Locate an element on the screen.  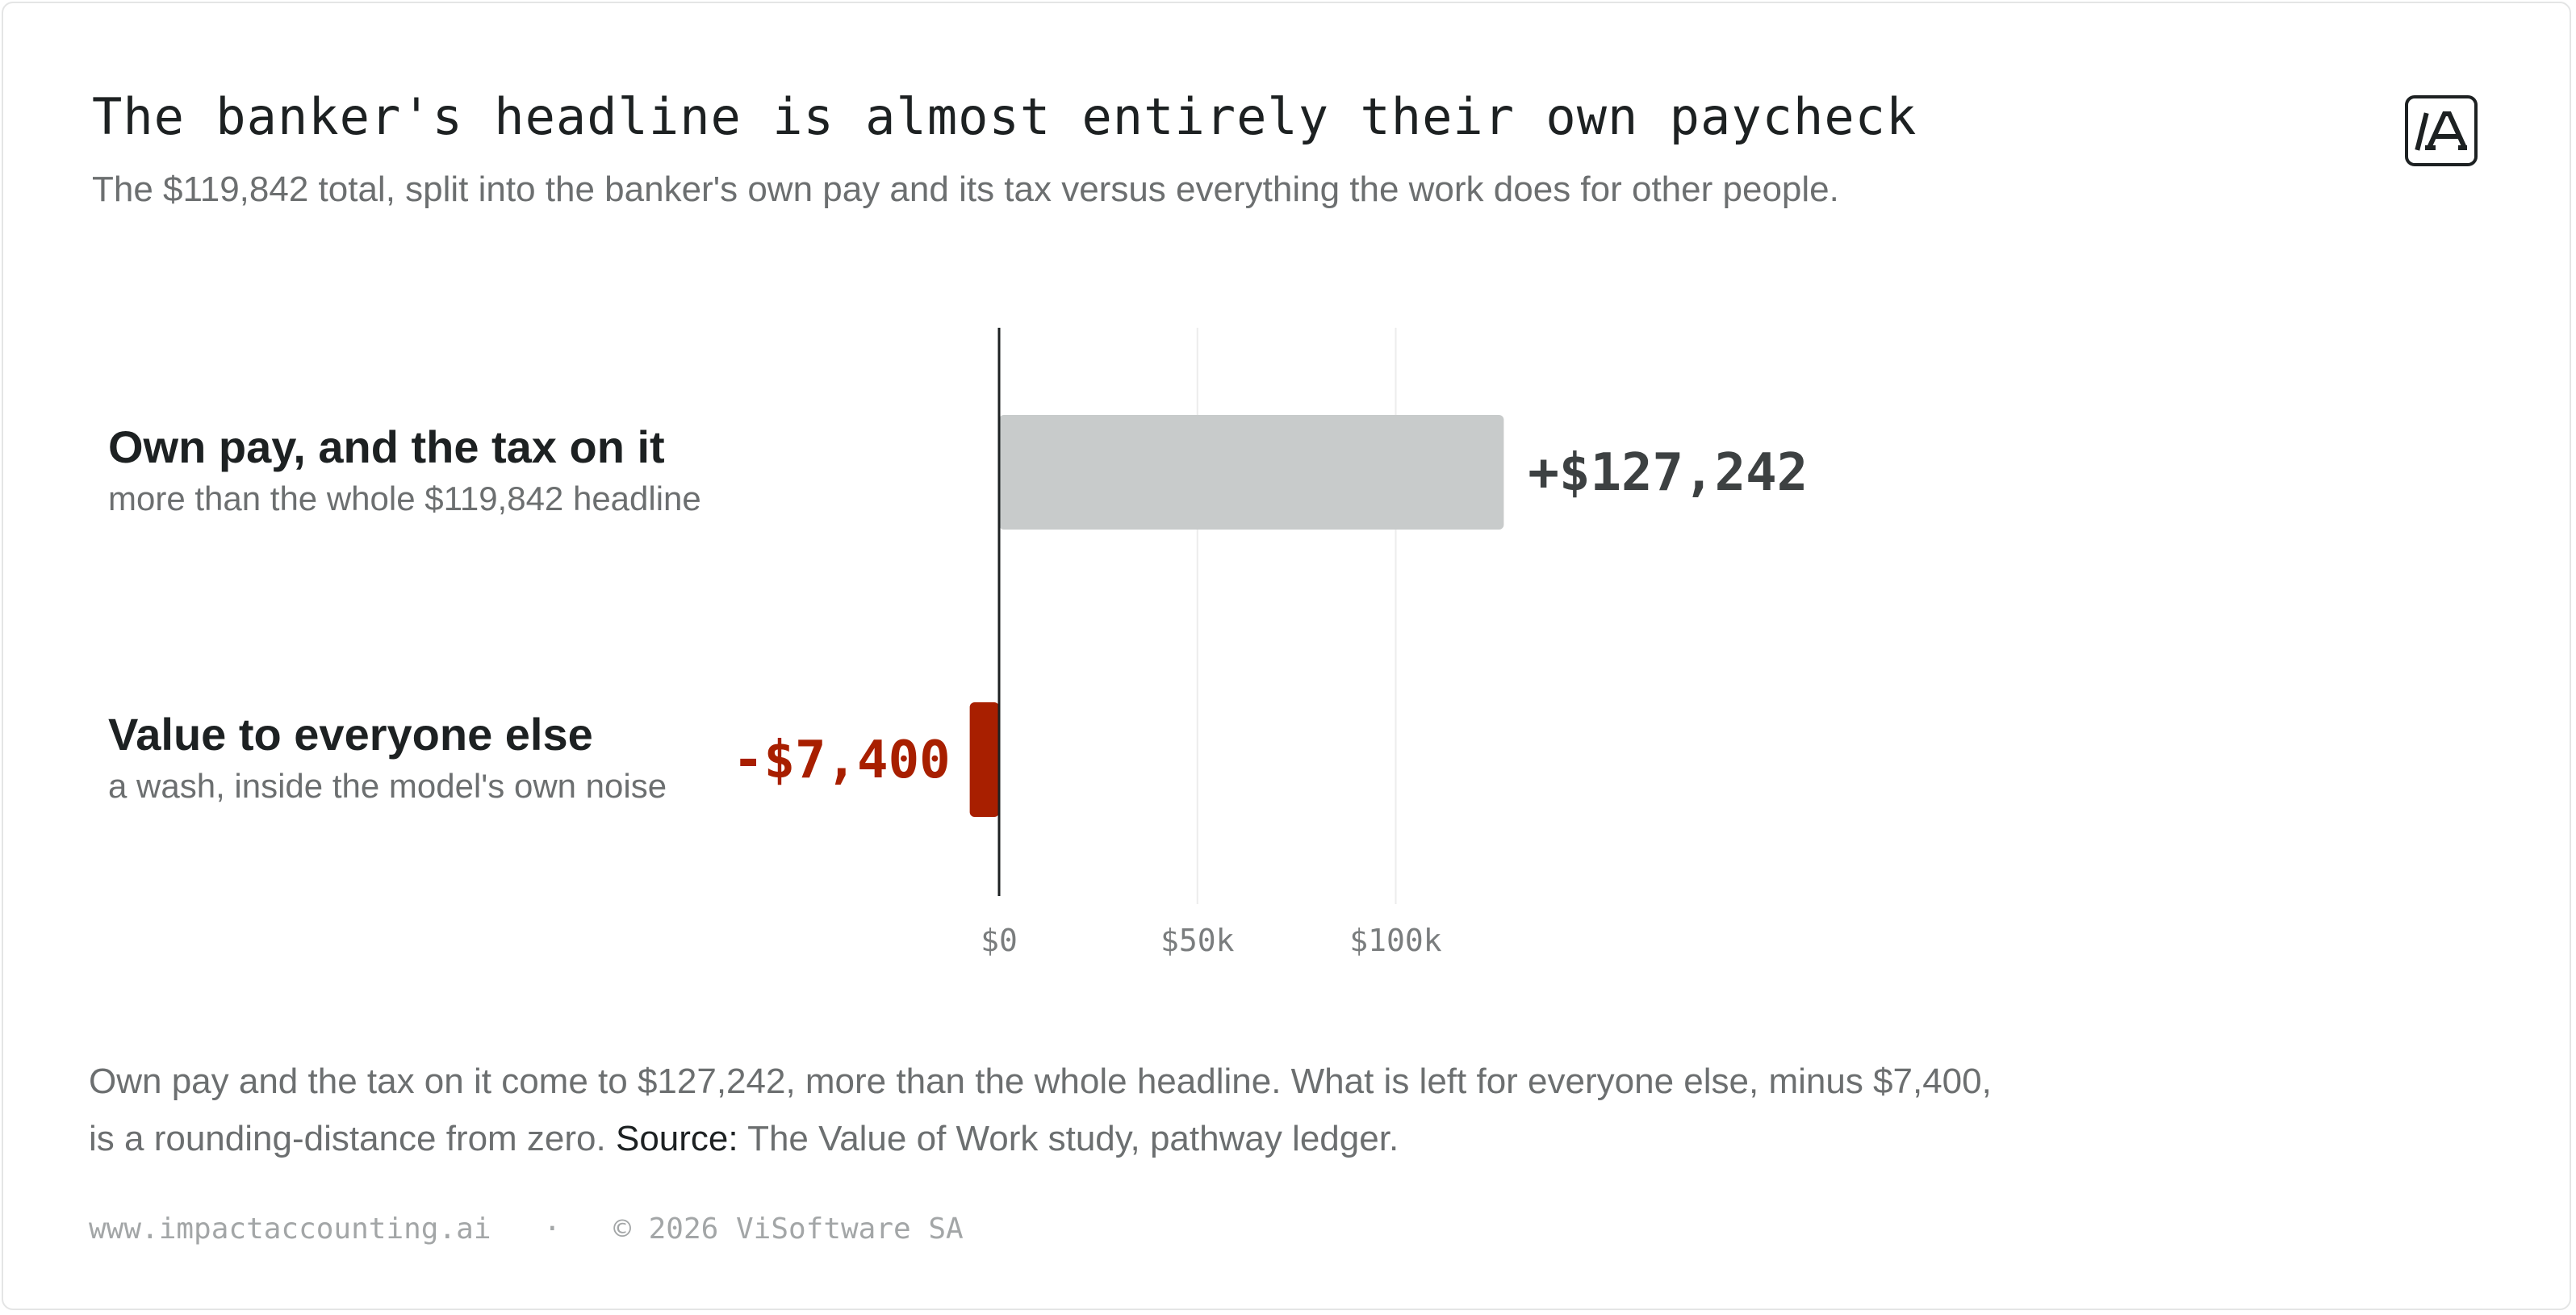
value-label: +$127,242 is located at coordinates (1668, 473).